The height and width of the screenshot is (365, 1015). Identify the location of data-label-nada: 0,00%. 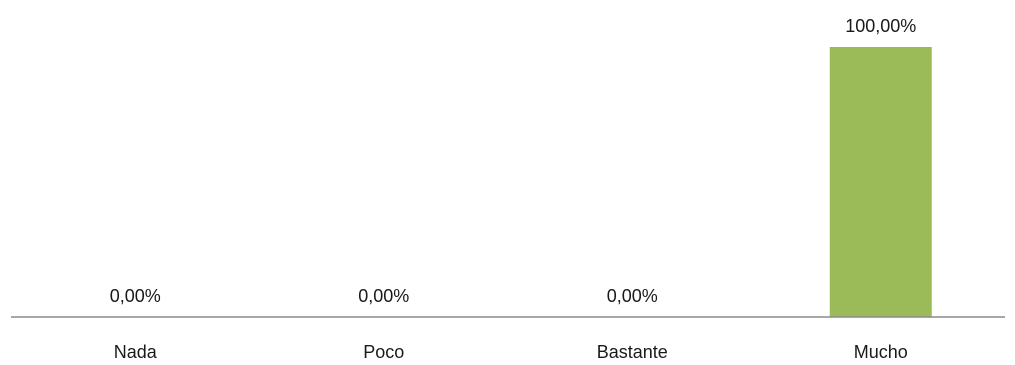
(135, 296).